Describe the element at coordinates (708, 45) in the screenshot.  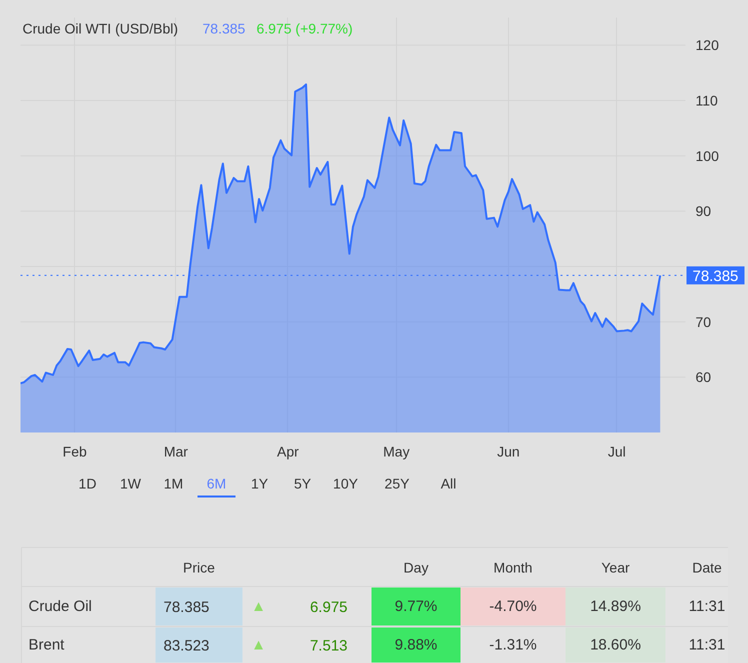
I see `y-tick-label: 120` at that location.